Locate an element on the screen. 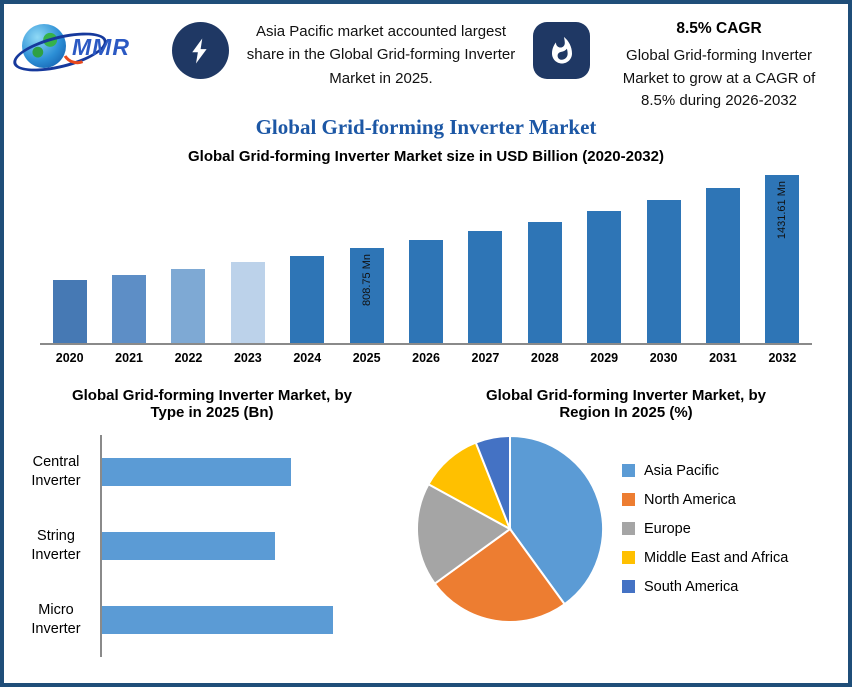  hbar-label-central-inverter: Central Inverter is located at coordinates (56, 471).